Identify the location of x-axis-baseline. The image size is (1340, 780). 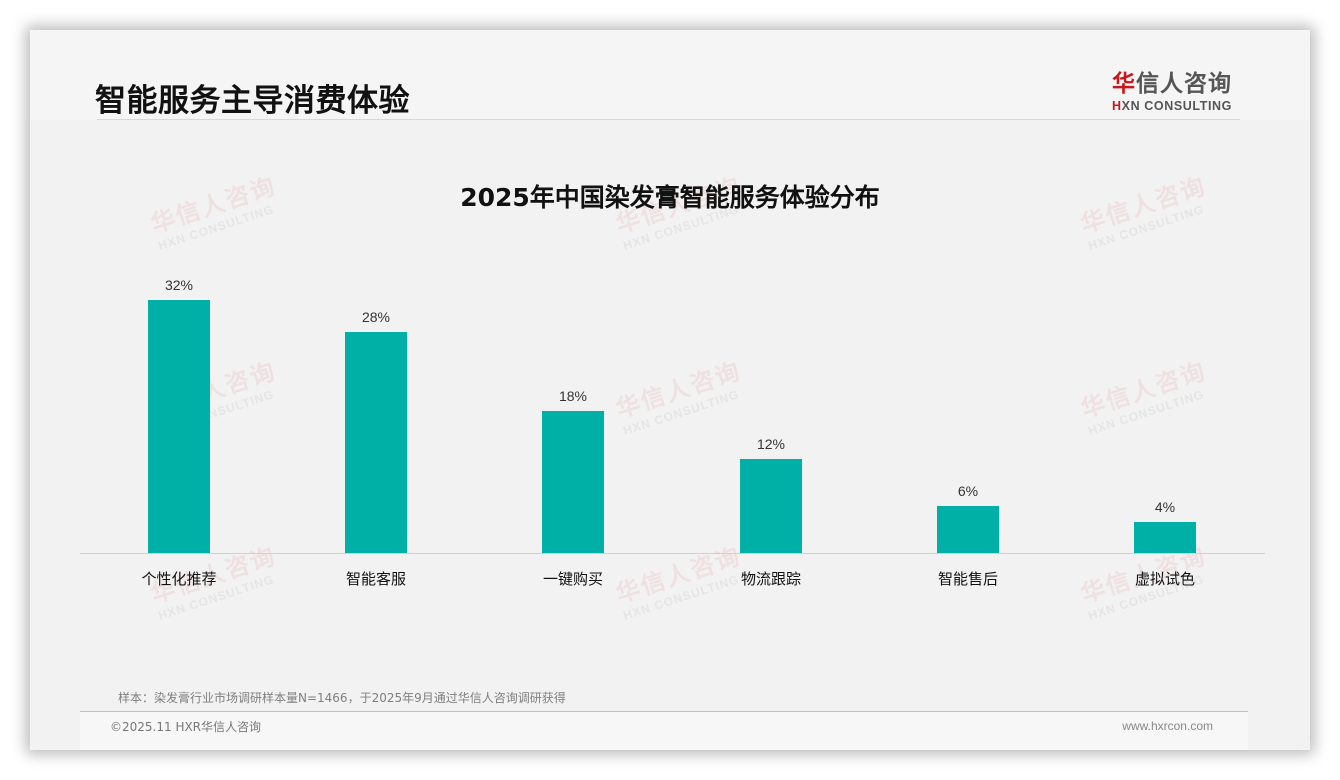
(672, 553).